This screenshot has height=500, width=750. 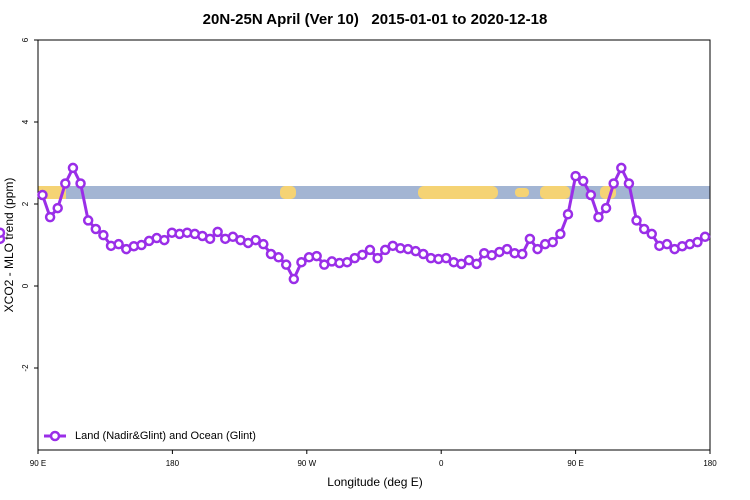 I want to click on legend-marker, so click(x=55, y=436).